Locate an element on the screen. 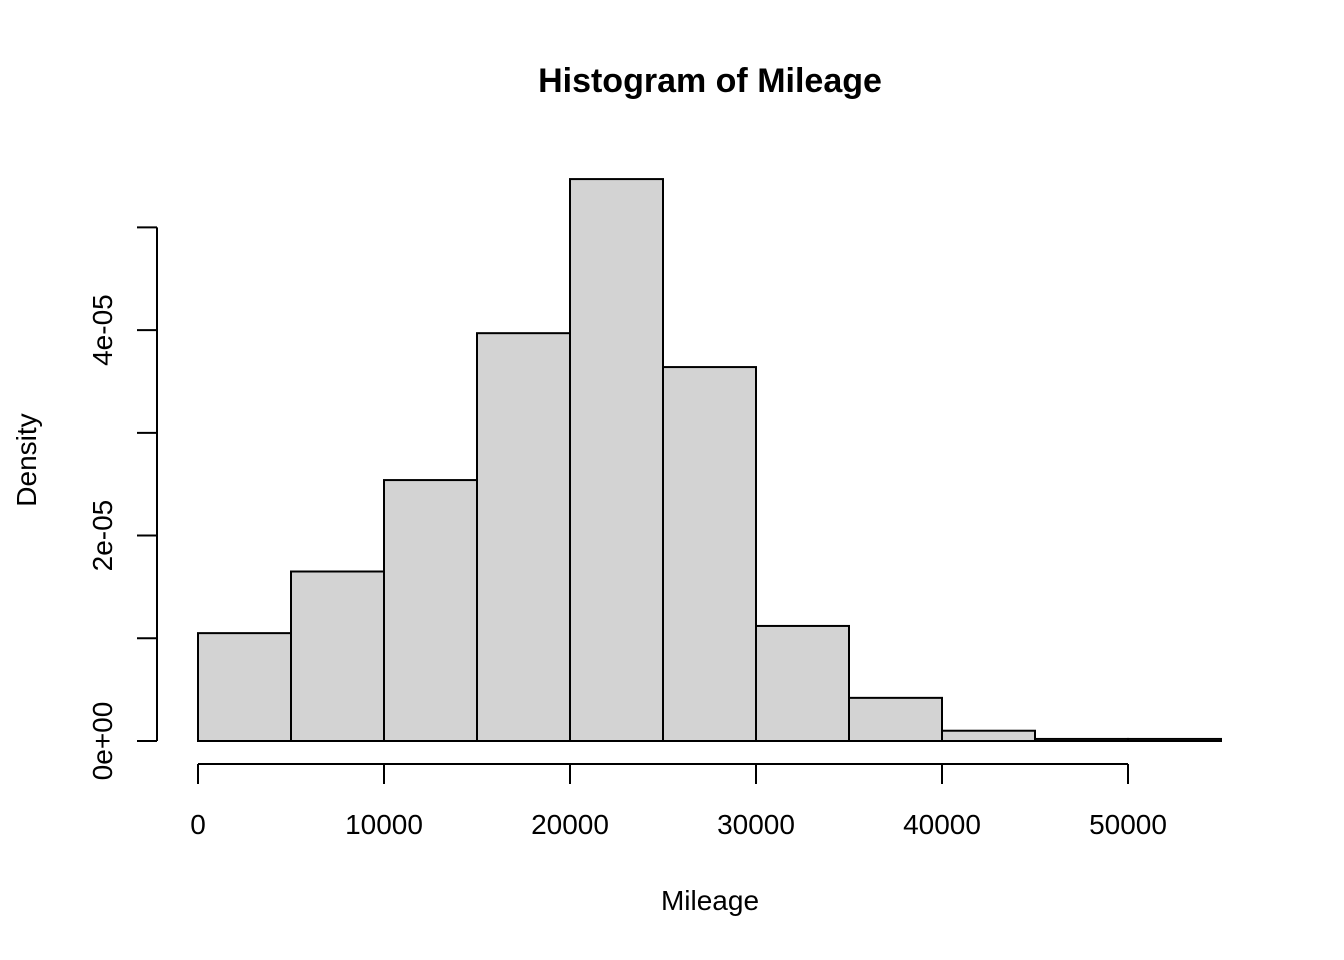  chart-title: Histogram of Mileage is located at coordinates (710, 81).